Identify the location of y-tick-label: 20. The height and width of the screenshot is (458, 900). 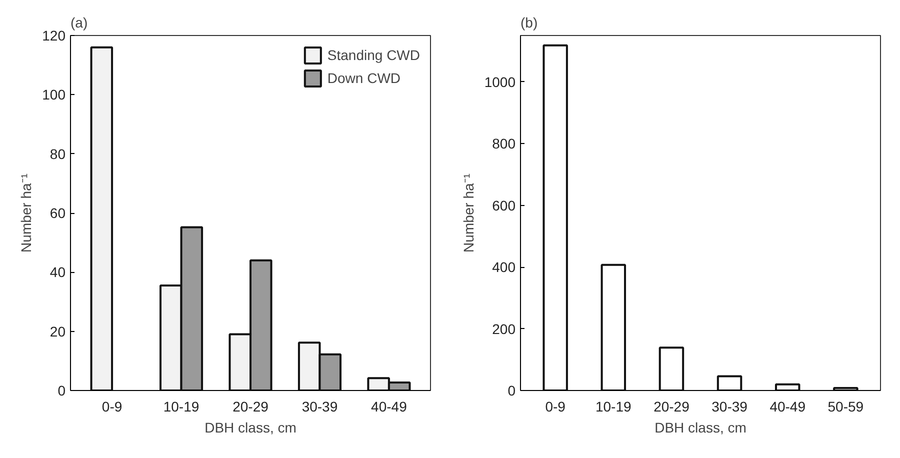
(58, 331).